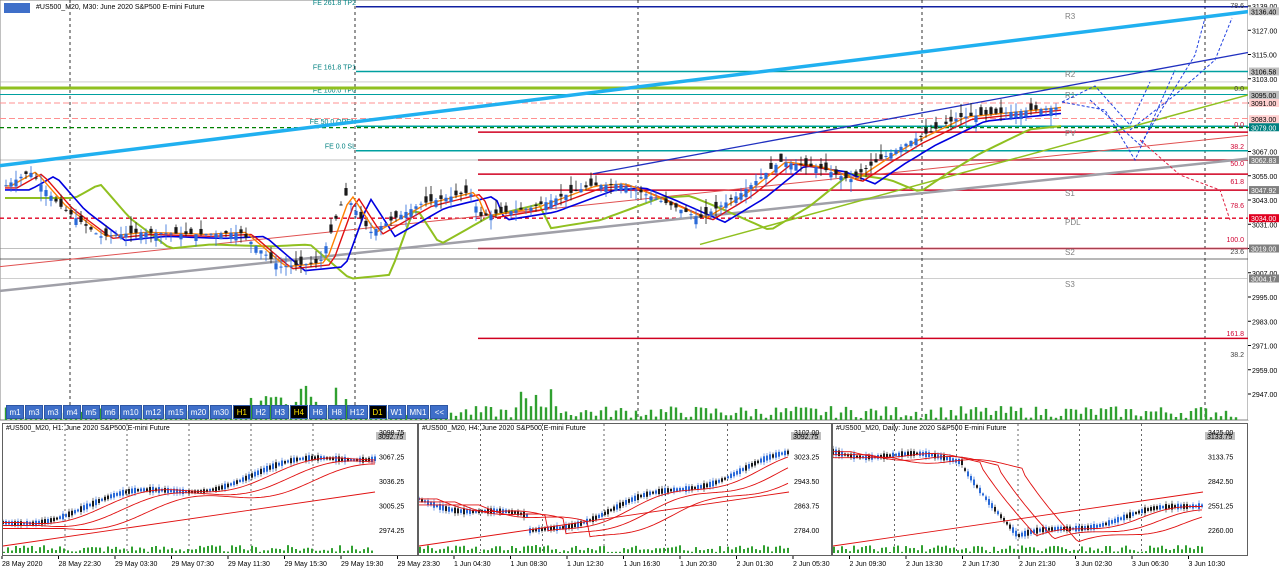  Describe the element at coordinates (279, 412) in the screenshot. I see `timeframe-button-h3: H3` at that location.